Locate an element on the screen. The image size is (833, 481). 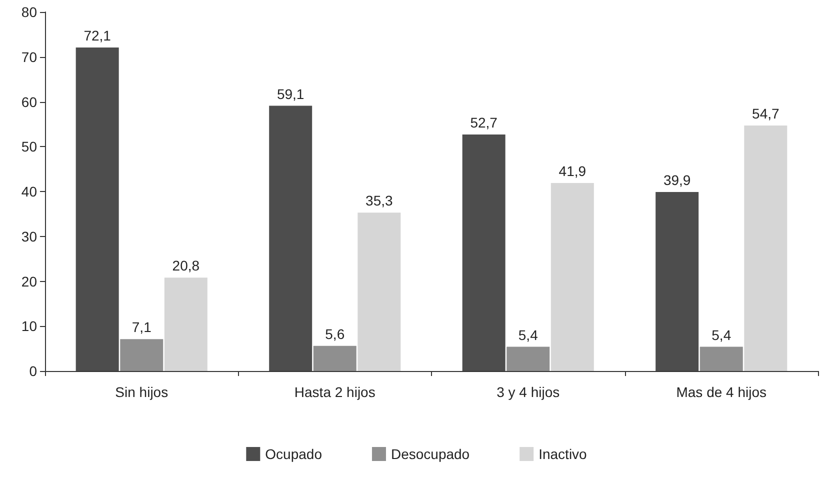
y-tick-label: 80 is located at coordinates (29, 12).